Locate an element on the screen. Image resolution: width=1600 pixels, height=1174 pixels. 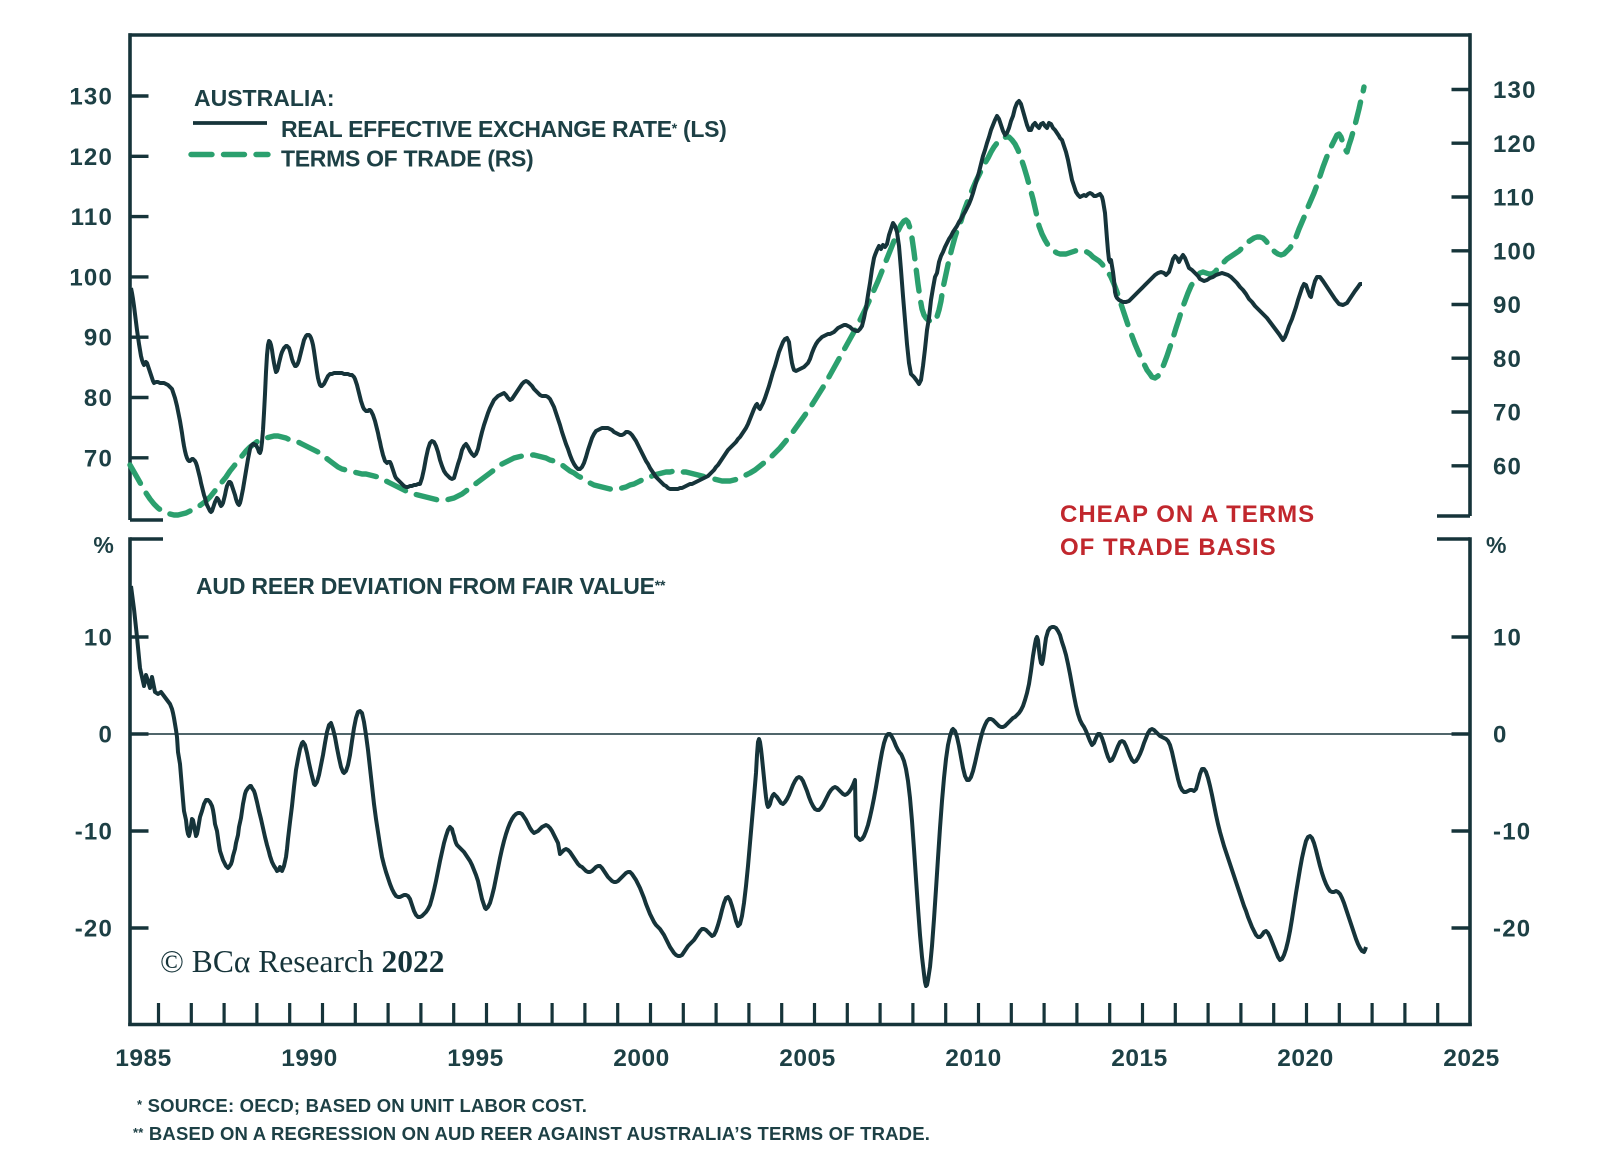
svg-text: 2000 is located at coordinates (641, 1058).